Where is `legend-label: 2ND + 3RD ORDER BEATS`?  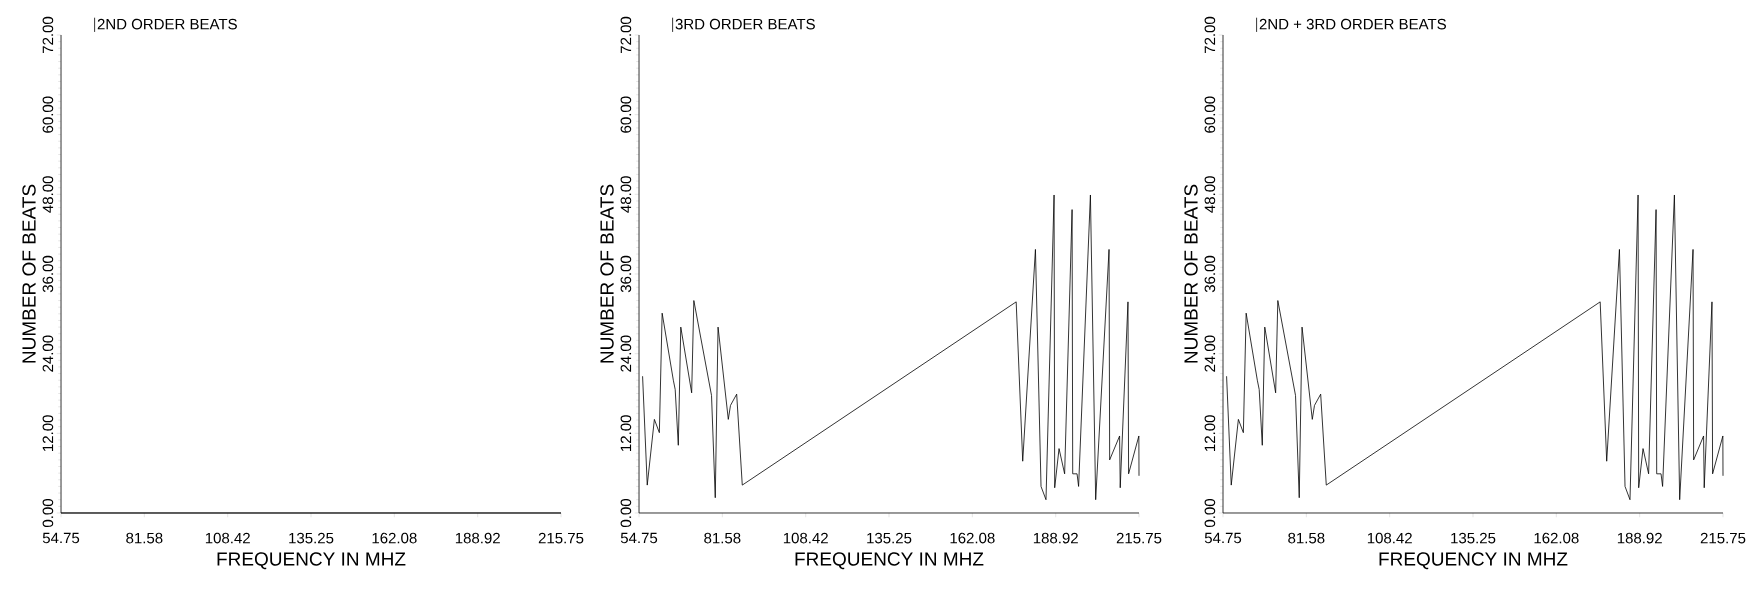 legend-label: 2ND + 3RD ORDER BEATS is located at coordinates (1352, 24).